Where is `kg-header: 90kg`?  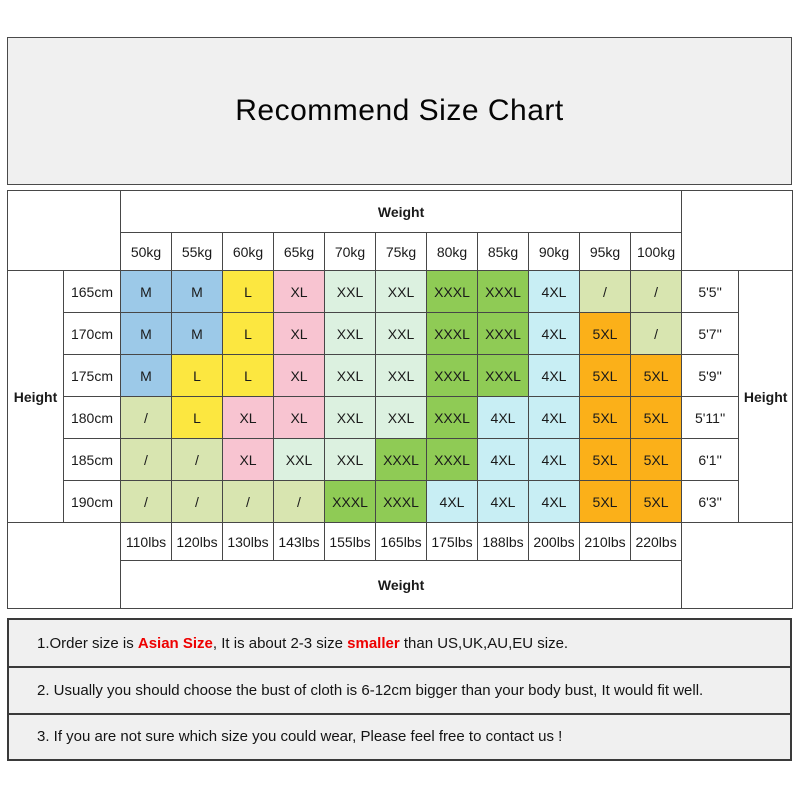 kg-header: 90kg is located at coordinates (554, 251).